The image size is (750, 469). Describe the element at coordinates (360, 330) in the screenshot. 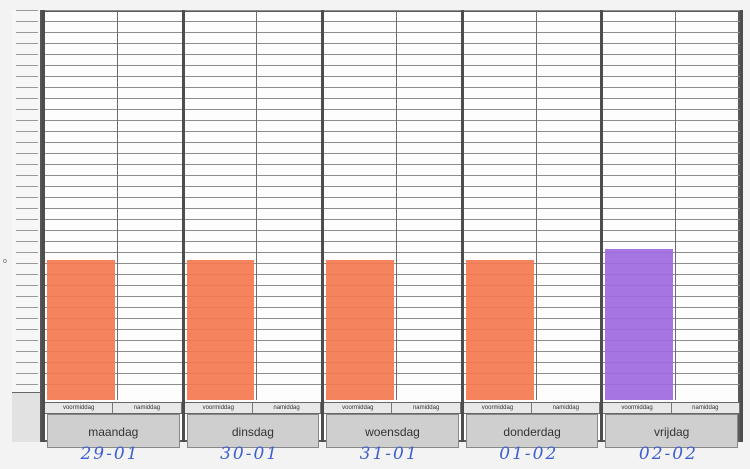

I see `morning-fill-woensdag` at that location.